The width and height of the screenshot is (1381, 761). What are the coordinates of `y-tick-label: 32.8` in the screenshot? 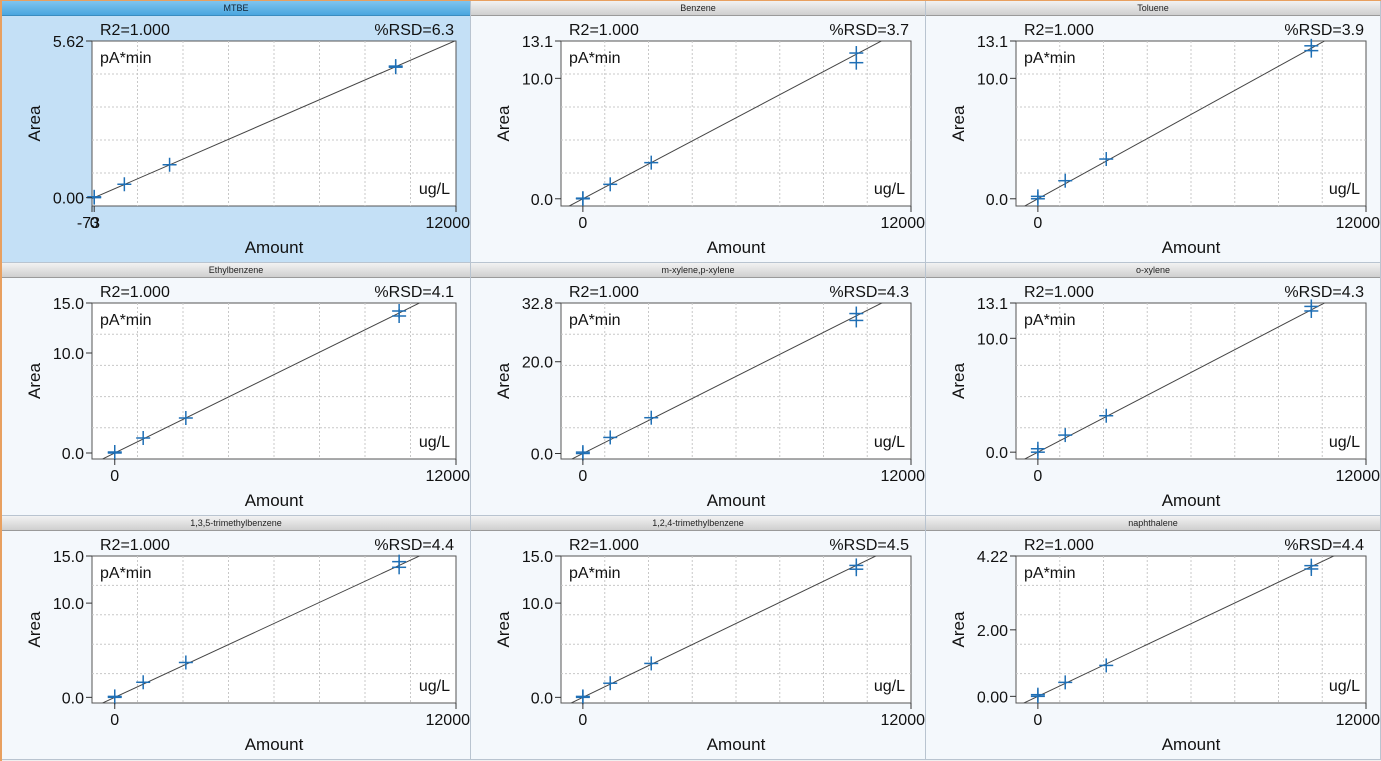 It's located at (537, 304).